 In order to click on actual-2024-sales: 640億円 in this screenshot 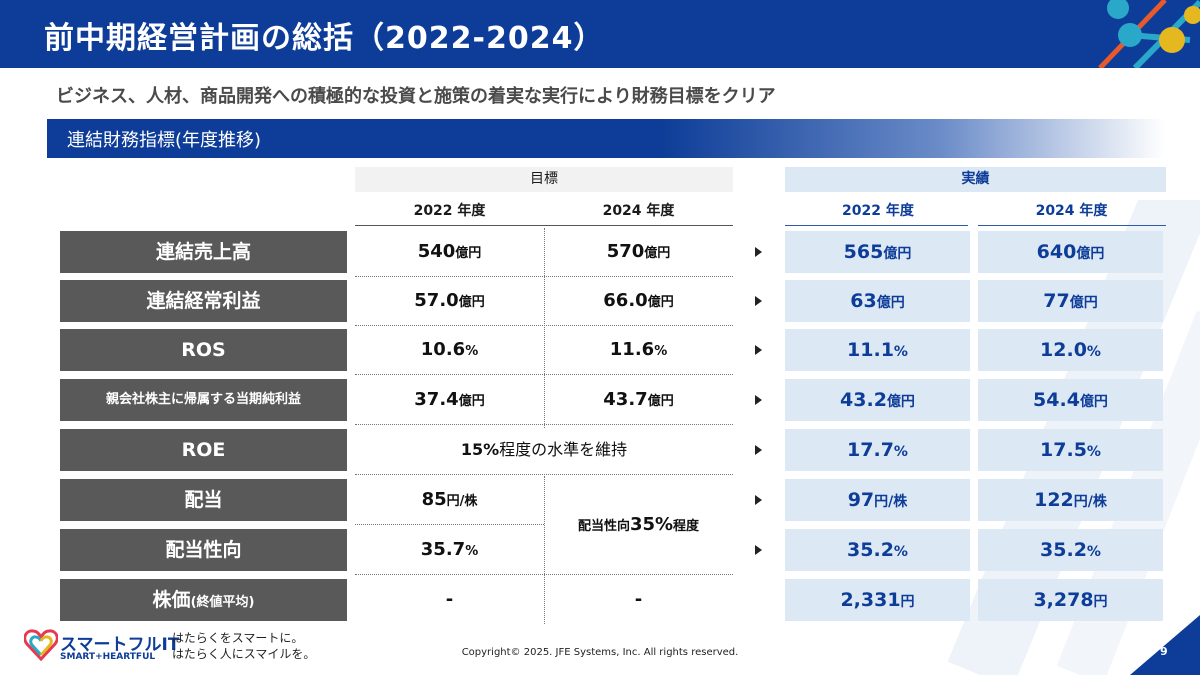, I will do `click(1070, 252)`.